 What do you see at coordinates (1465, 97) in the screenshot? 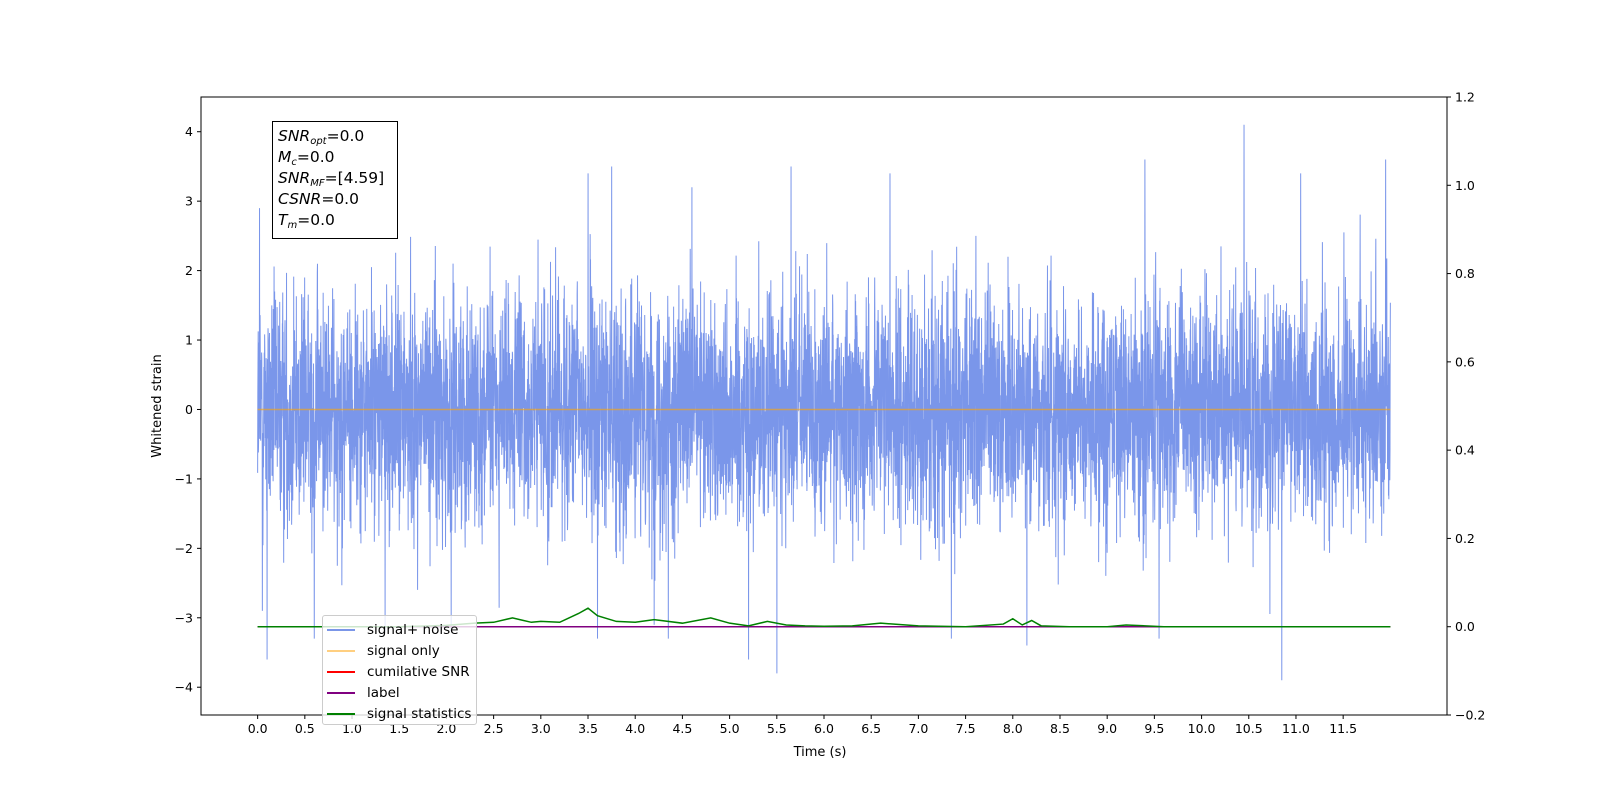
I see `y2-tick-label: 1.2` at bounding box center [1465, 97].